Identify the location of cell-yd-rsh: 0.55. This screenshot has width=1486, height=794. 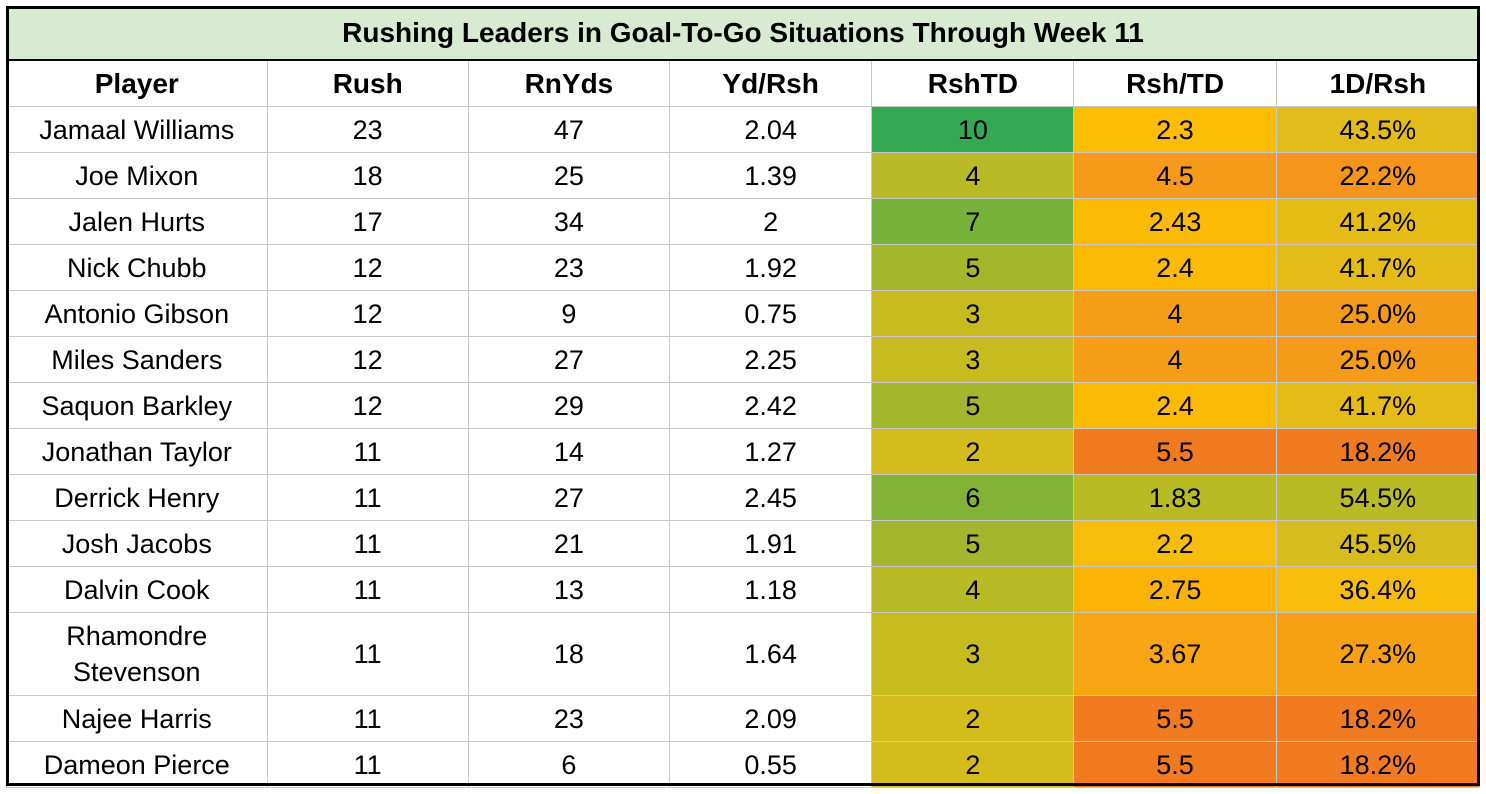
(771, 764).